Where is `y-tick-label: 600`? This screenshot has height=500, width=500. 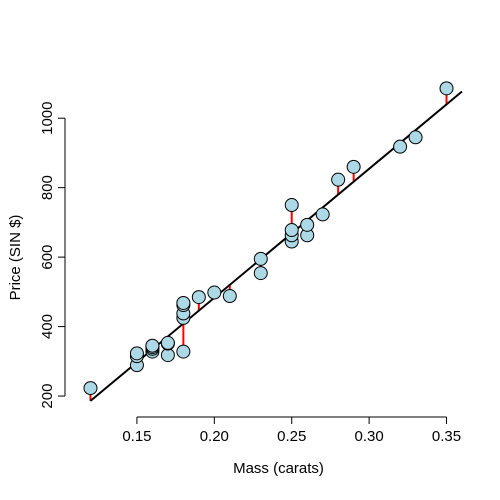 y-tick-label: 600 is located at coordinates (47, 257).